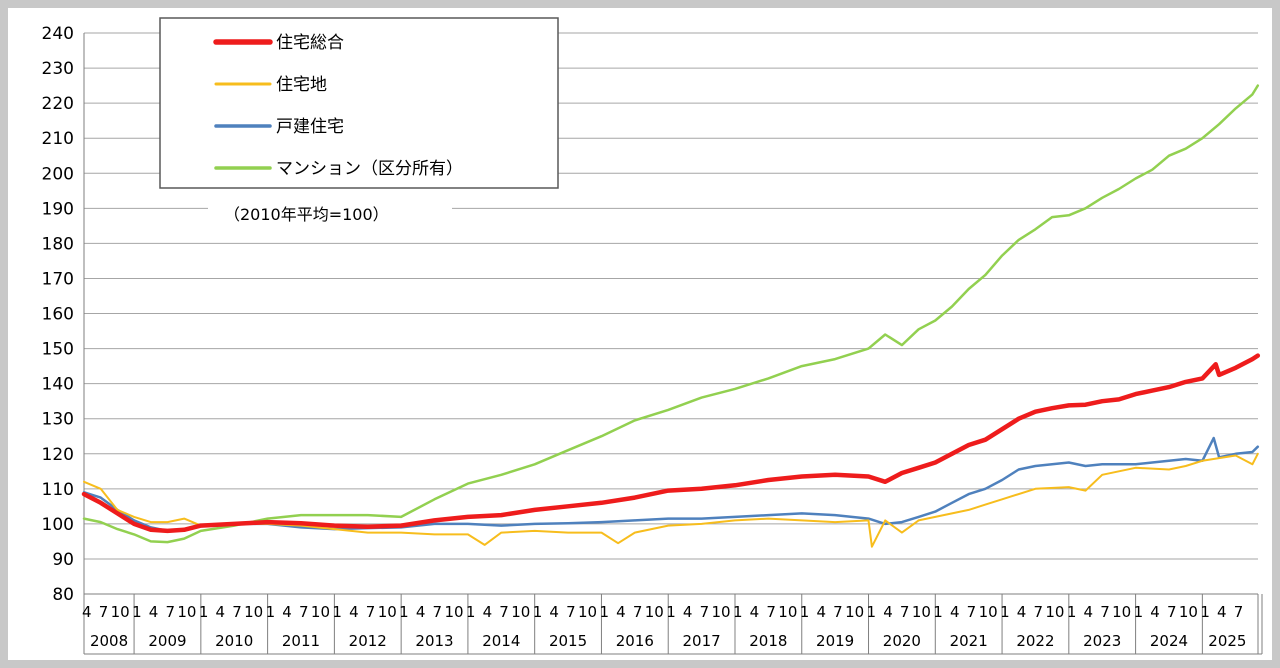  I want to click on year-label: 2014, so click(501, 641).